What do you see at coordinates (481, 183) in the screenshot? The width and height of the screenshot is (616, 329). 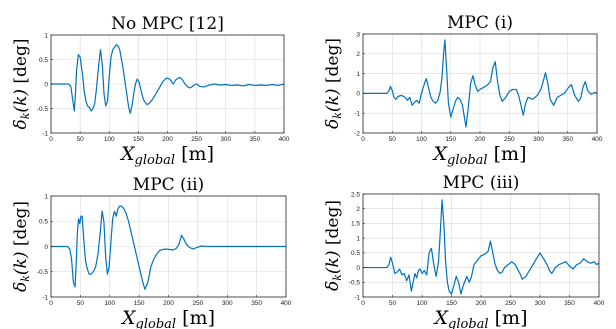 I see `chart-title: MPC (iii)` at bounding box center [481, 183].